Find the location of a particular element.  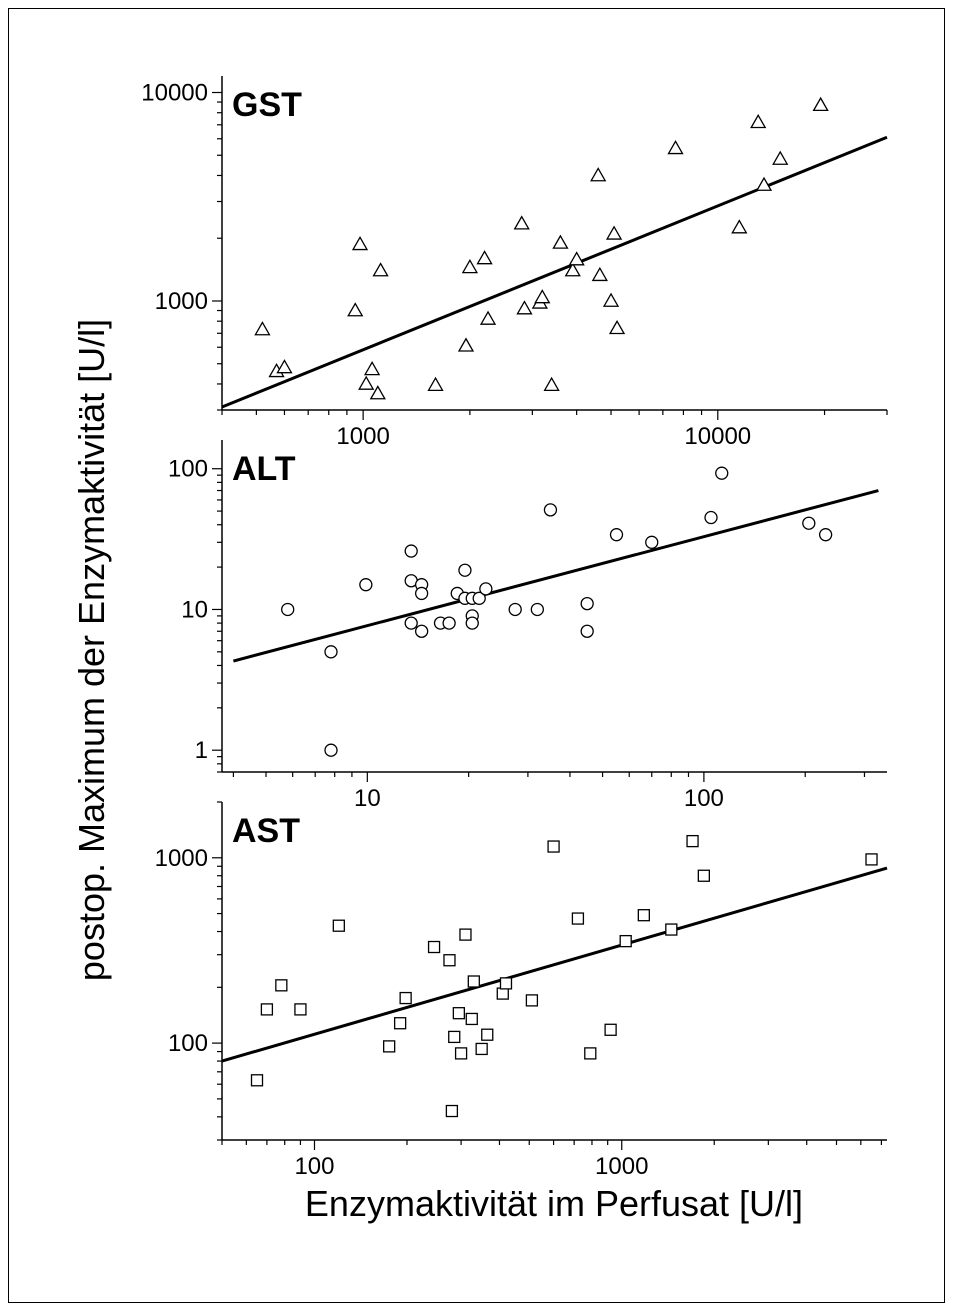

x-tick-label: 1000 is located at coordinates (621, 1166).